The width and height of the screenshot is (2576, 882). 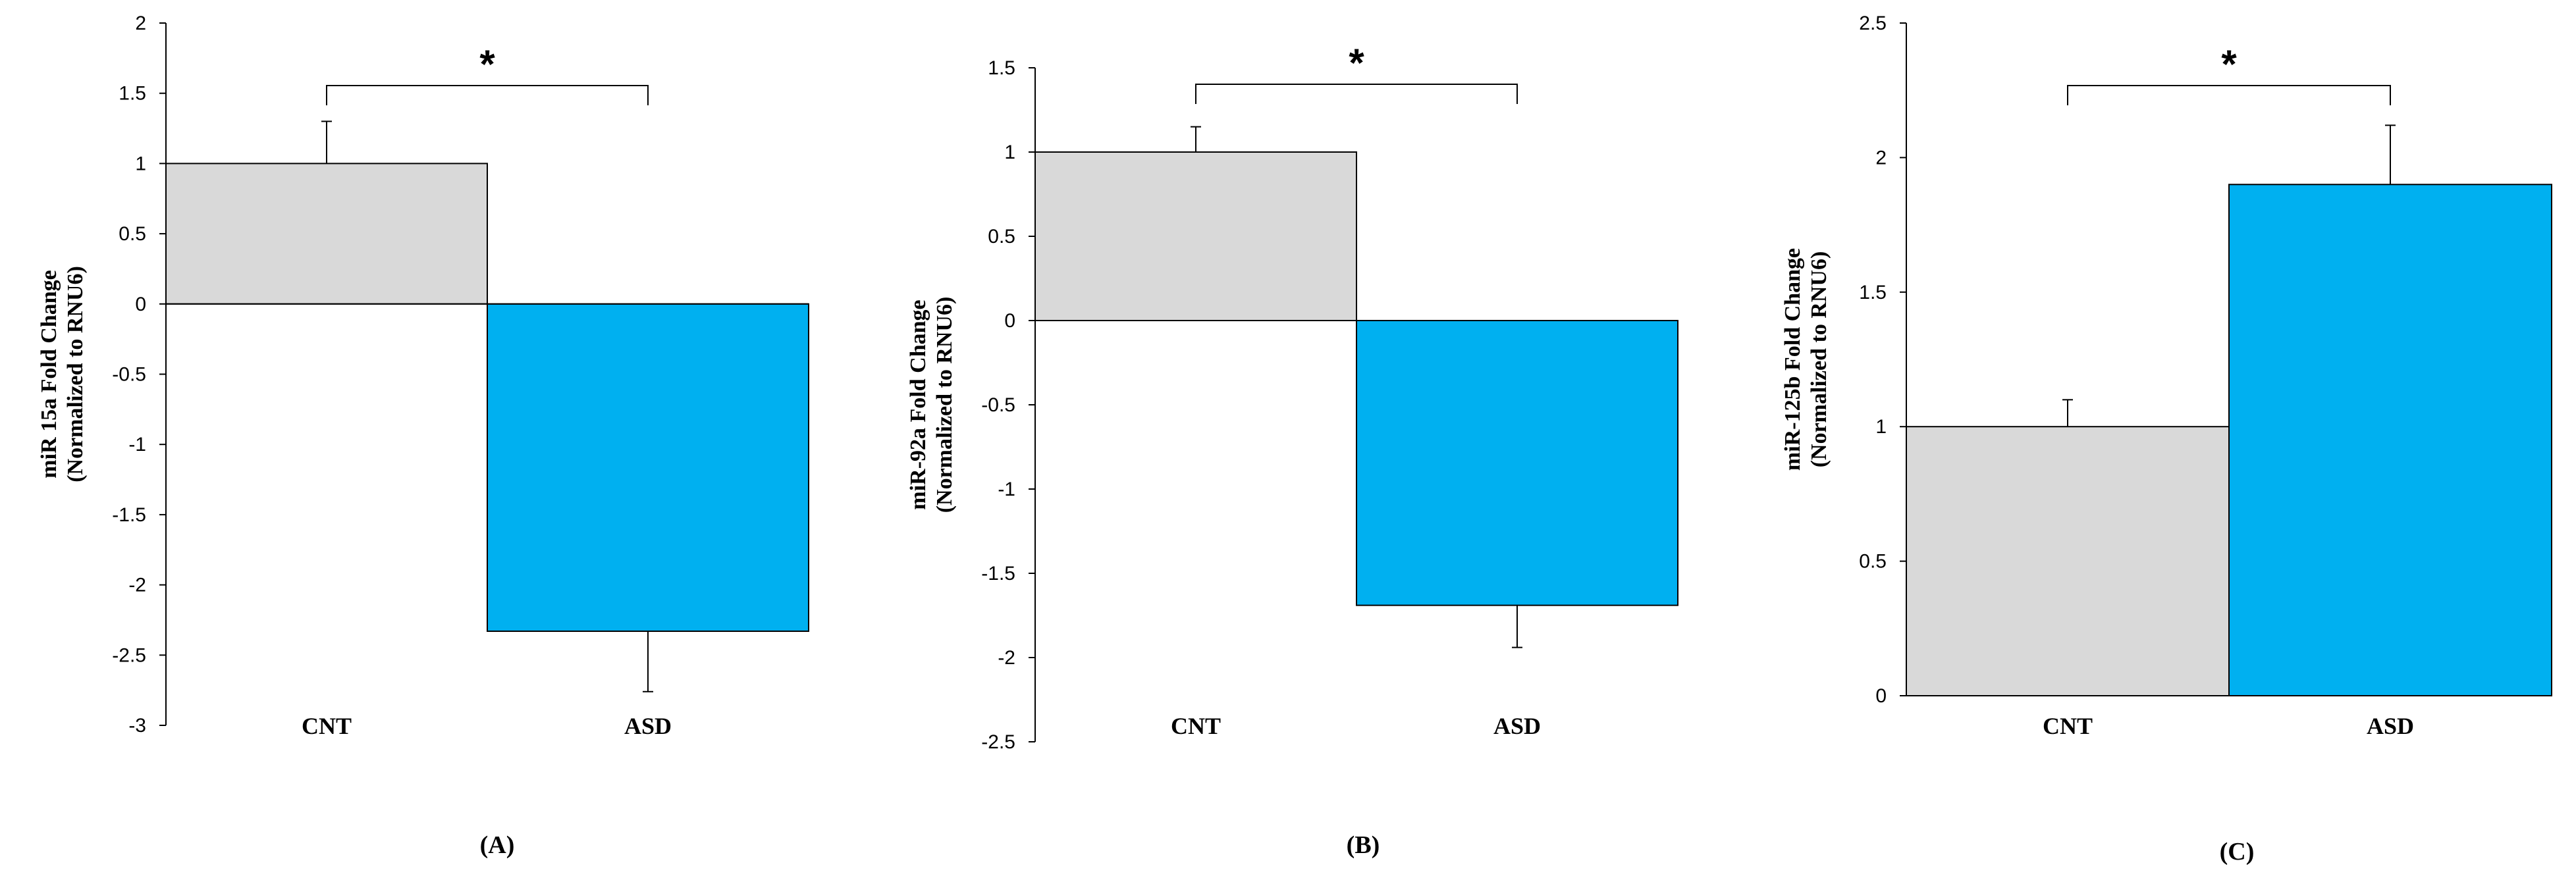 I want to click on y-axis-label-line: miR-125b Fold Change, so click(x=1793, y=360).